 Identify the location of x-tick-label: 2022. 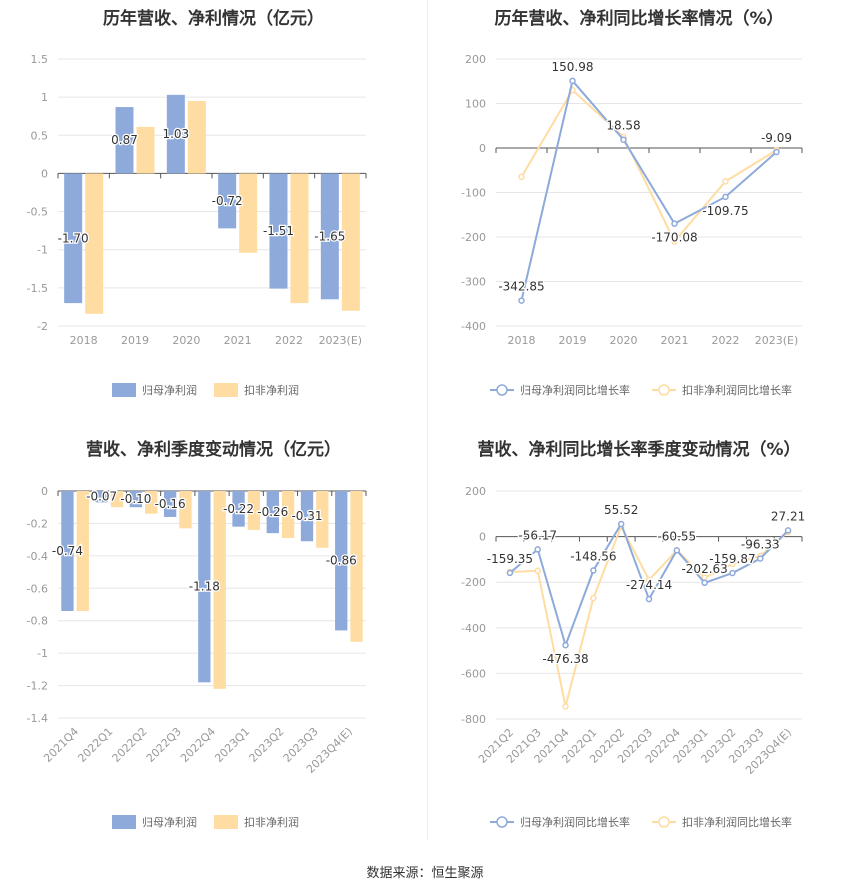
(289, 340).